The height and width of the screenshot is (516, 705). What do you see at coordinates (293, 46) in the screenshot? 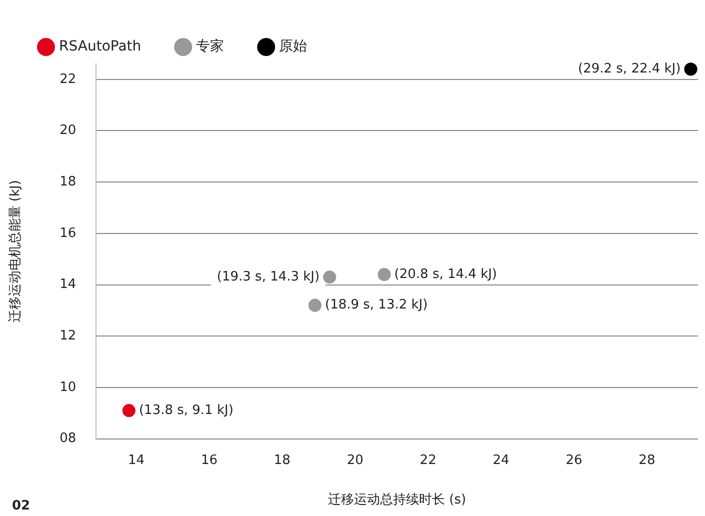
I see `legend-label: 原始` at bounding box center [293, 46].